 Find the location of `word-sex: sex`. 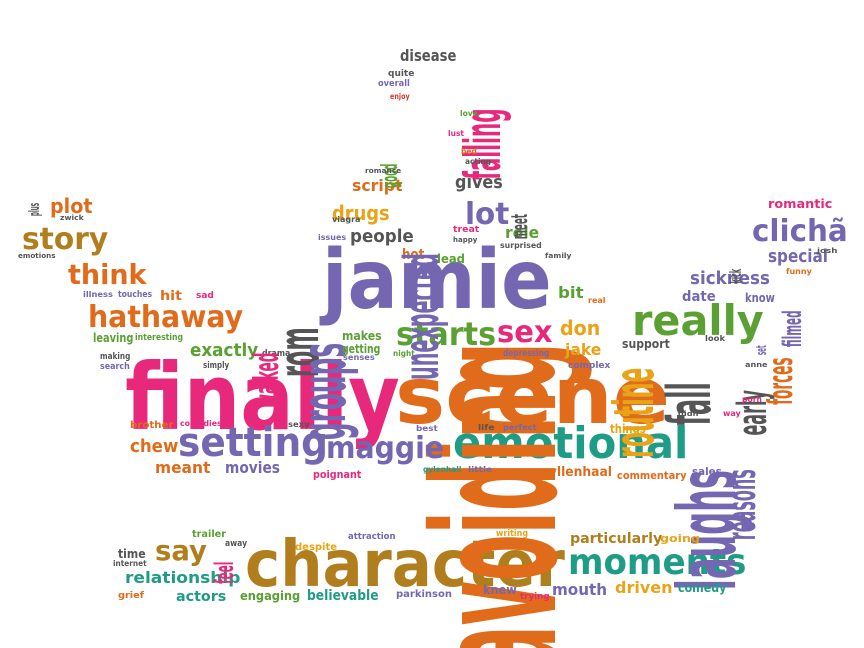

word-sex: sex is located at coordinates (525, 332).